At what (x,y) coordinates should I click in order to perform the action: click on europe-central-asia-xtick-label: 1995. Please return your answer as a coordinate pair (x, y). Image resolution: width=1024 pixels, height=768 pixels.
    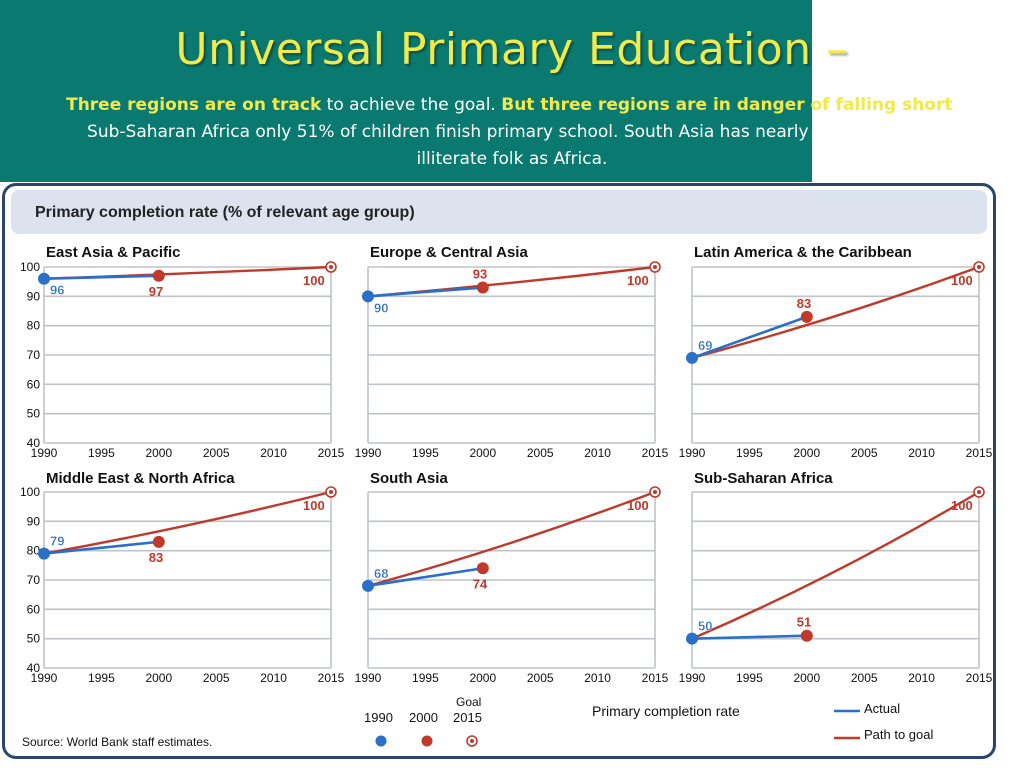
    Looking at the image, I should click on (425, 453).